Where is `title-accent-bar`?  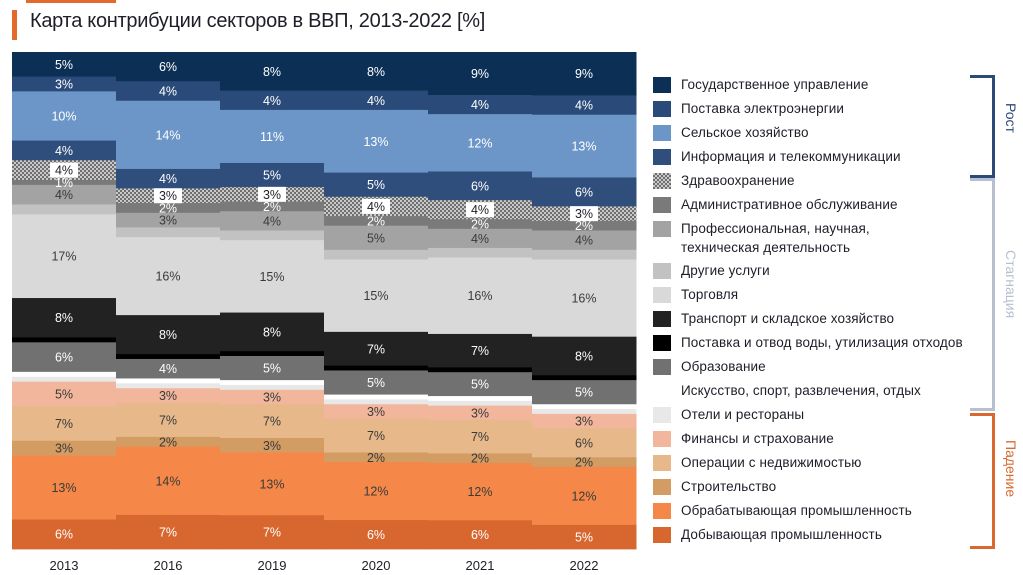 title-accent-bar is located at coordinates (14, 25).